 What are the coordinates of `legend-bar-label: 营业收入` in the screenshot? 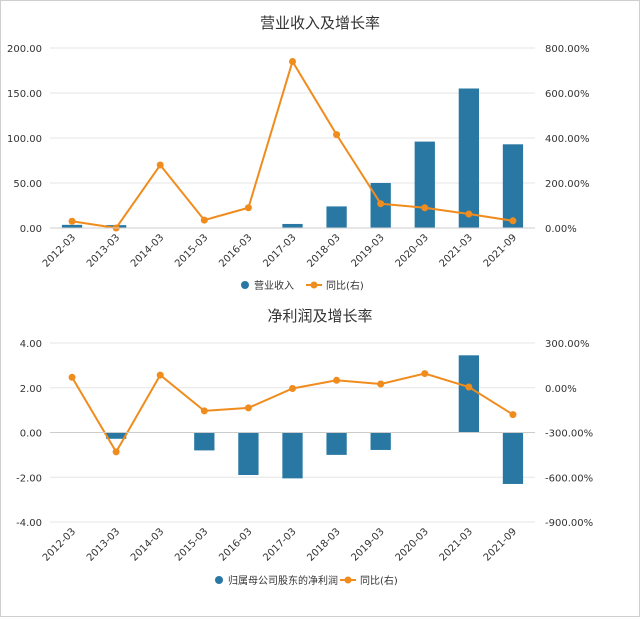 It's located at (274, 285).